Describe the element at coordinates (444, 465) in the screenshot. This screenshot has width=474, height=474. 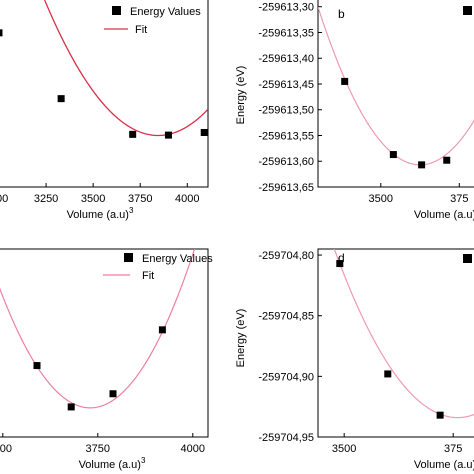
I see `x-axis-label-d: Volume (a.u)` at that location.